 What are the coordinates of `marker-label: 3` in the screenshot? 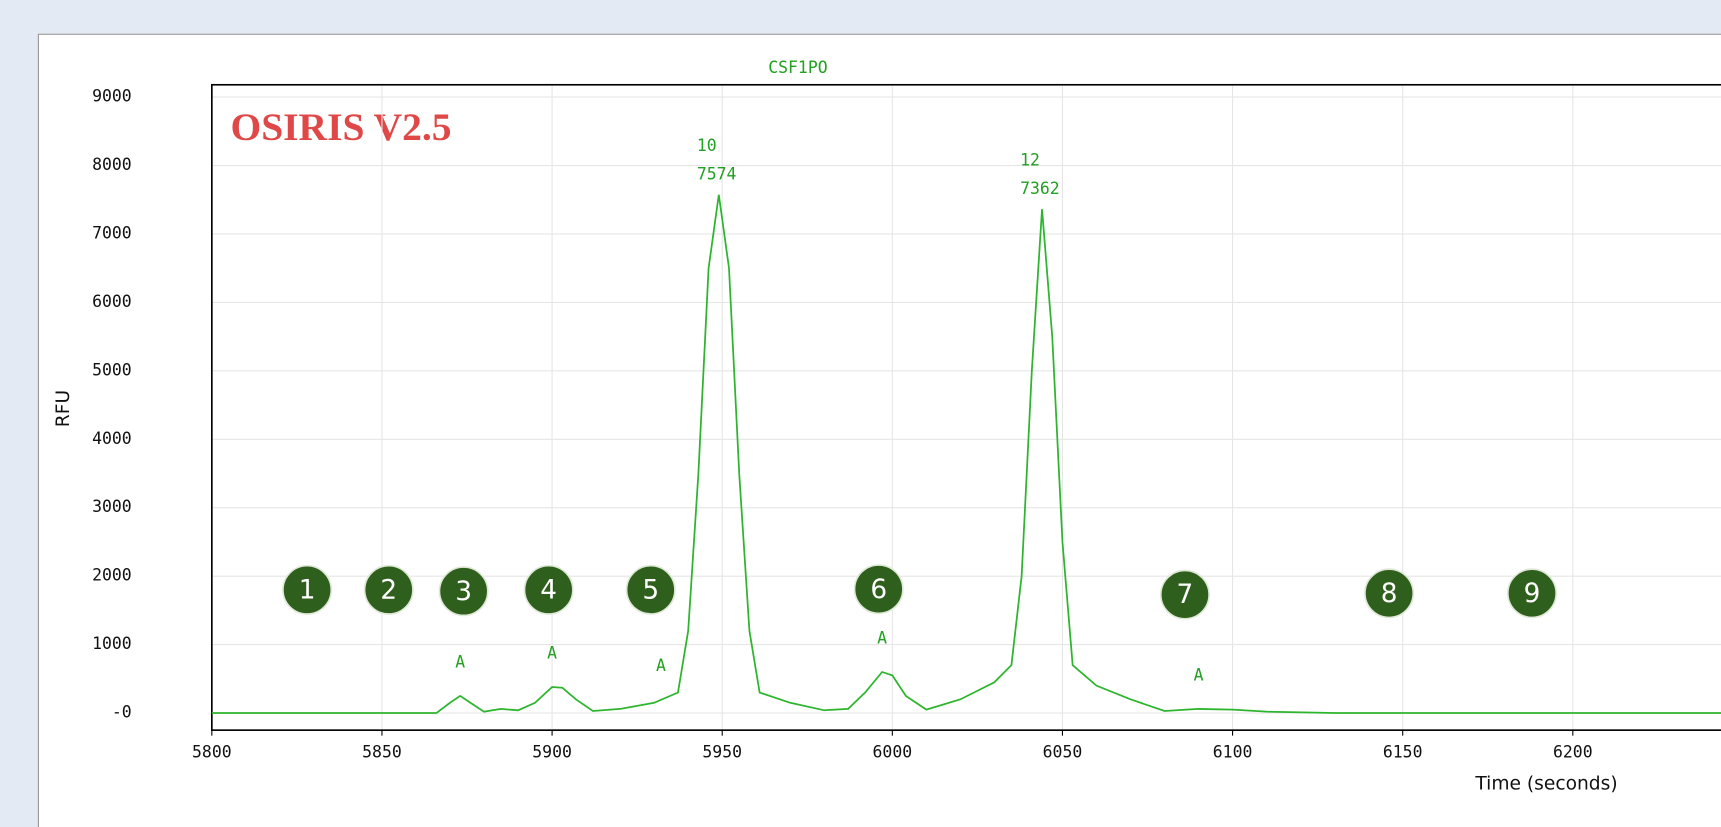 It's located at (463, 592).